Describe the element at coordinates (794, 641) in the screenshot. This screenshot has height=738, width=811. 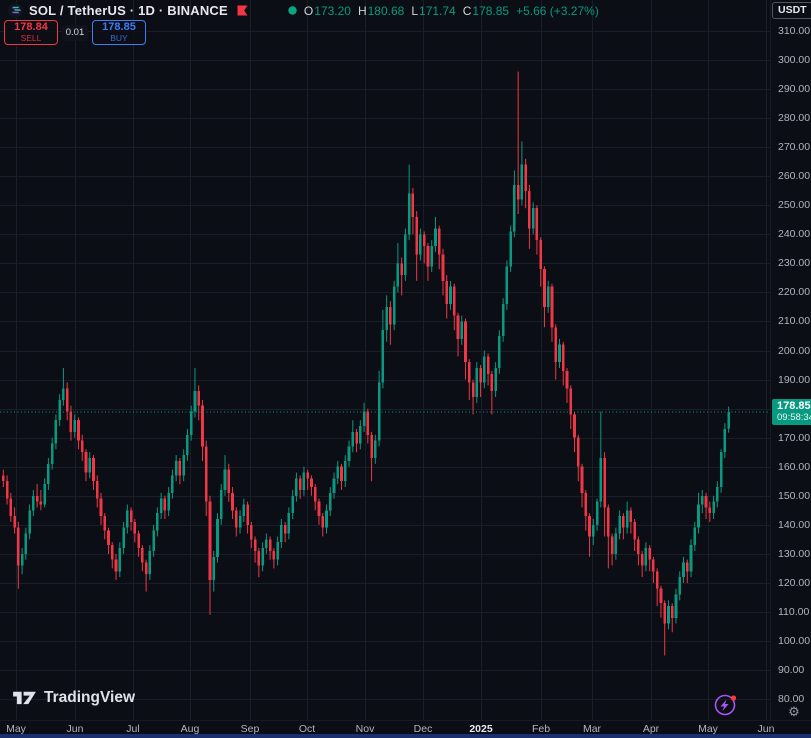
I see `price-tick-label: 100.00` at that location.